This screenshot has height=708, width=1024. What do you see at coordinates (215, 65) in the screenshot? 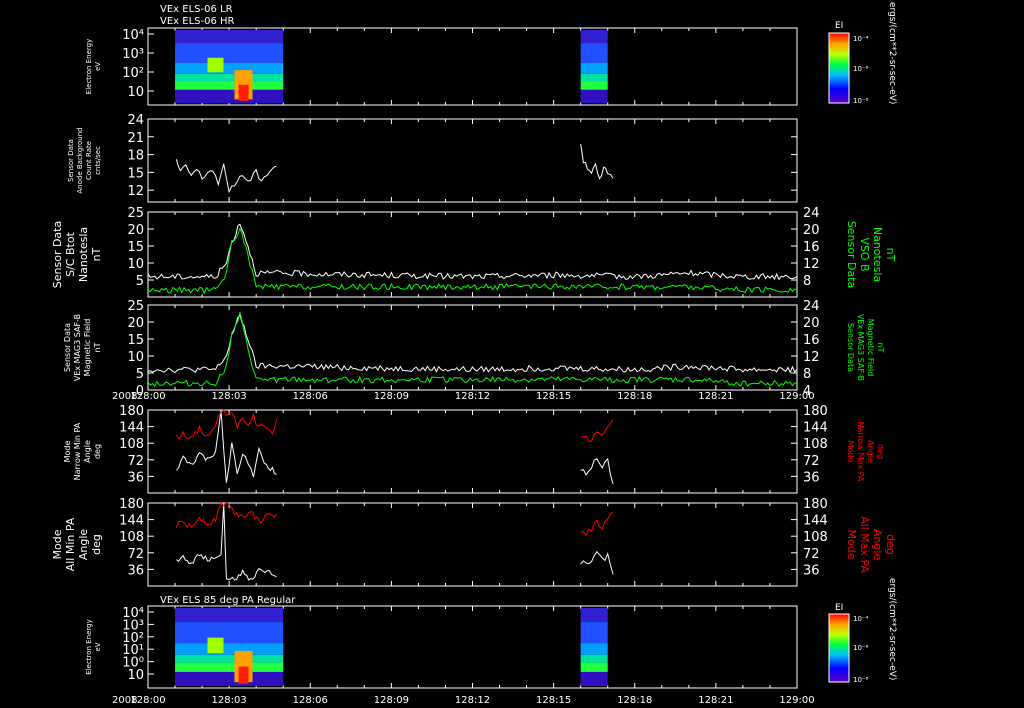
I see `spectrogram-hotspot` at bounding box center [215, 65].